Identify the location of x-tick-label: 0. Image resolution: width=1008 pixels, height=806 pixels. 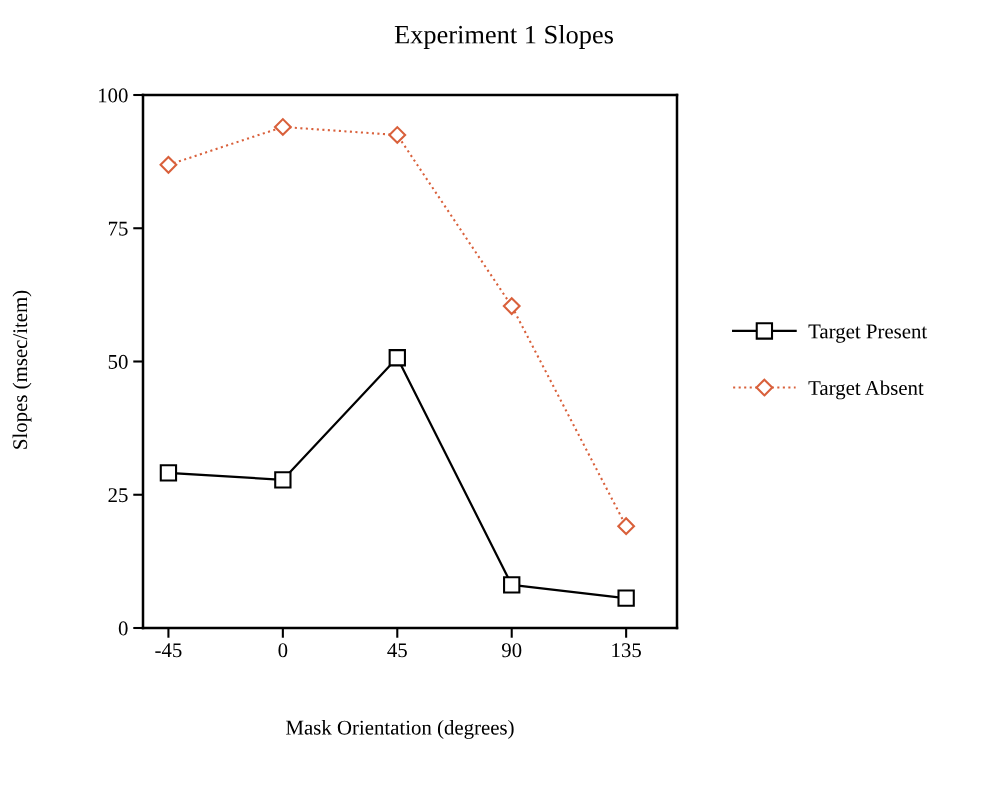
(283, 650).